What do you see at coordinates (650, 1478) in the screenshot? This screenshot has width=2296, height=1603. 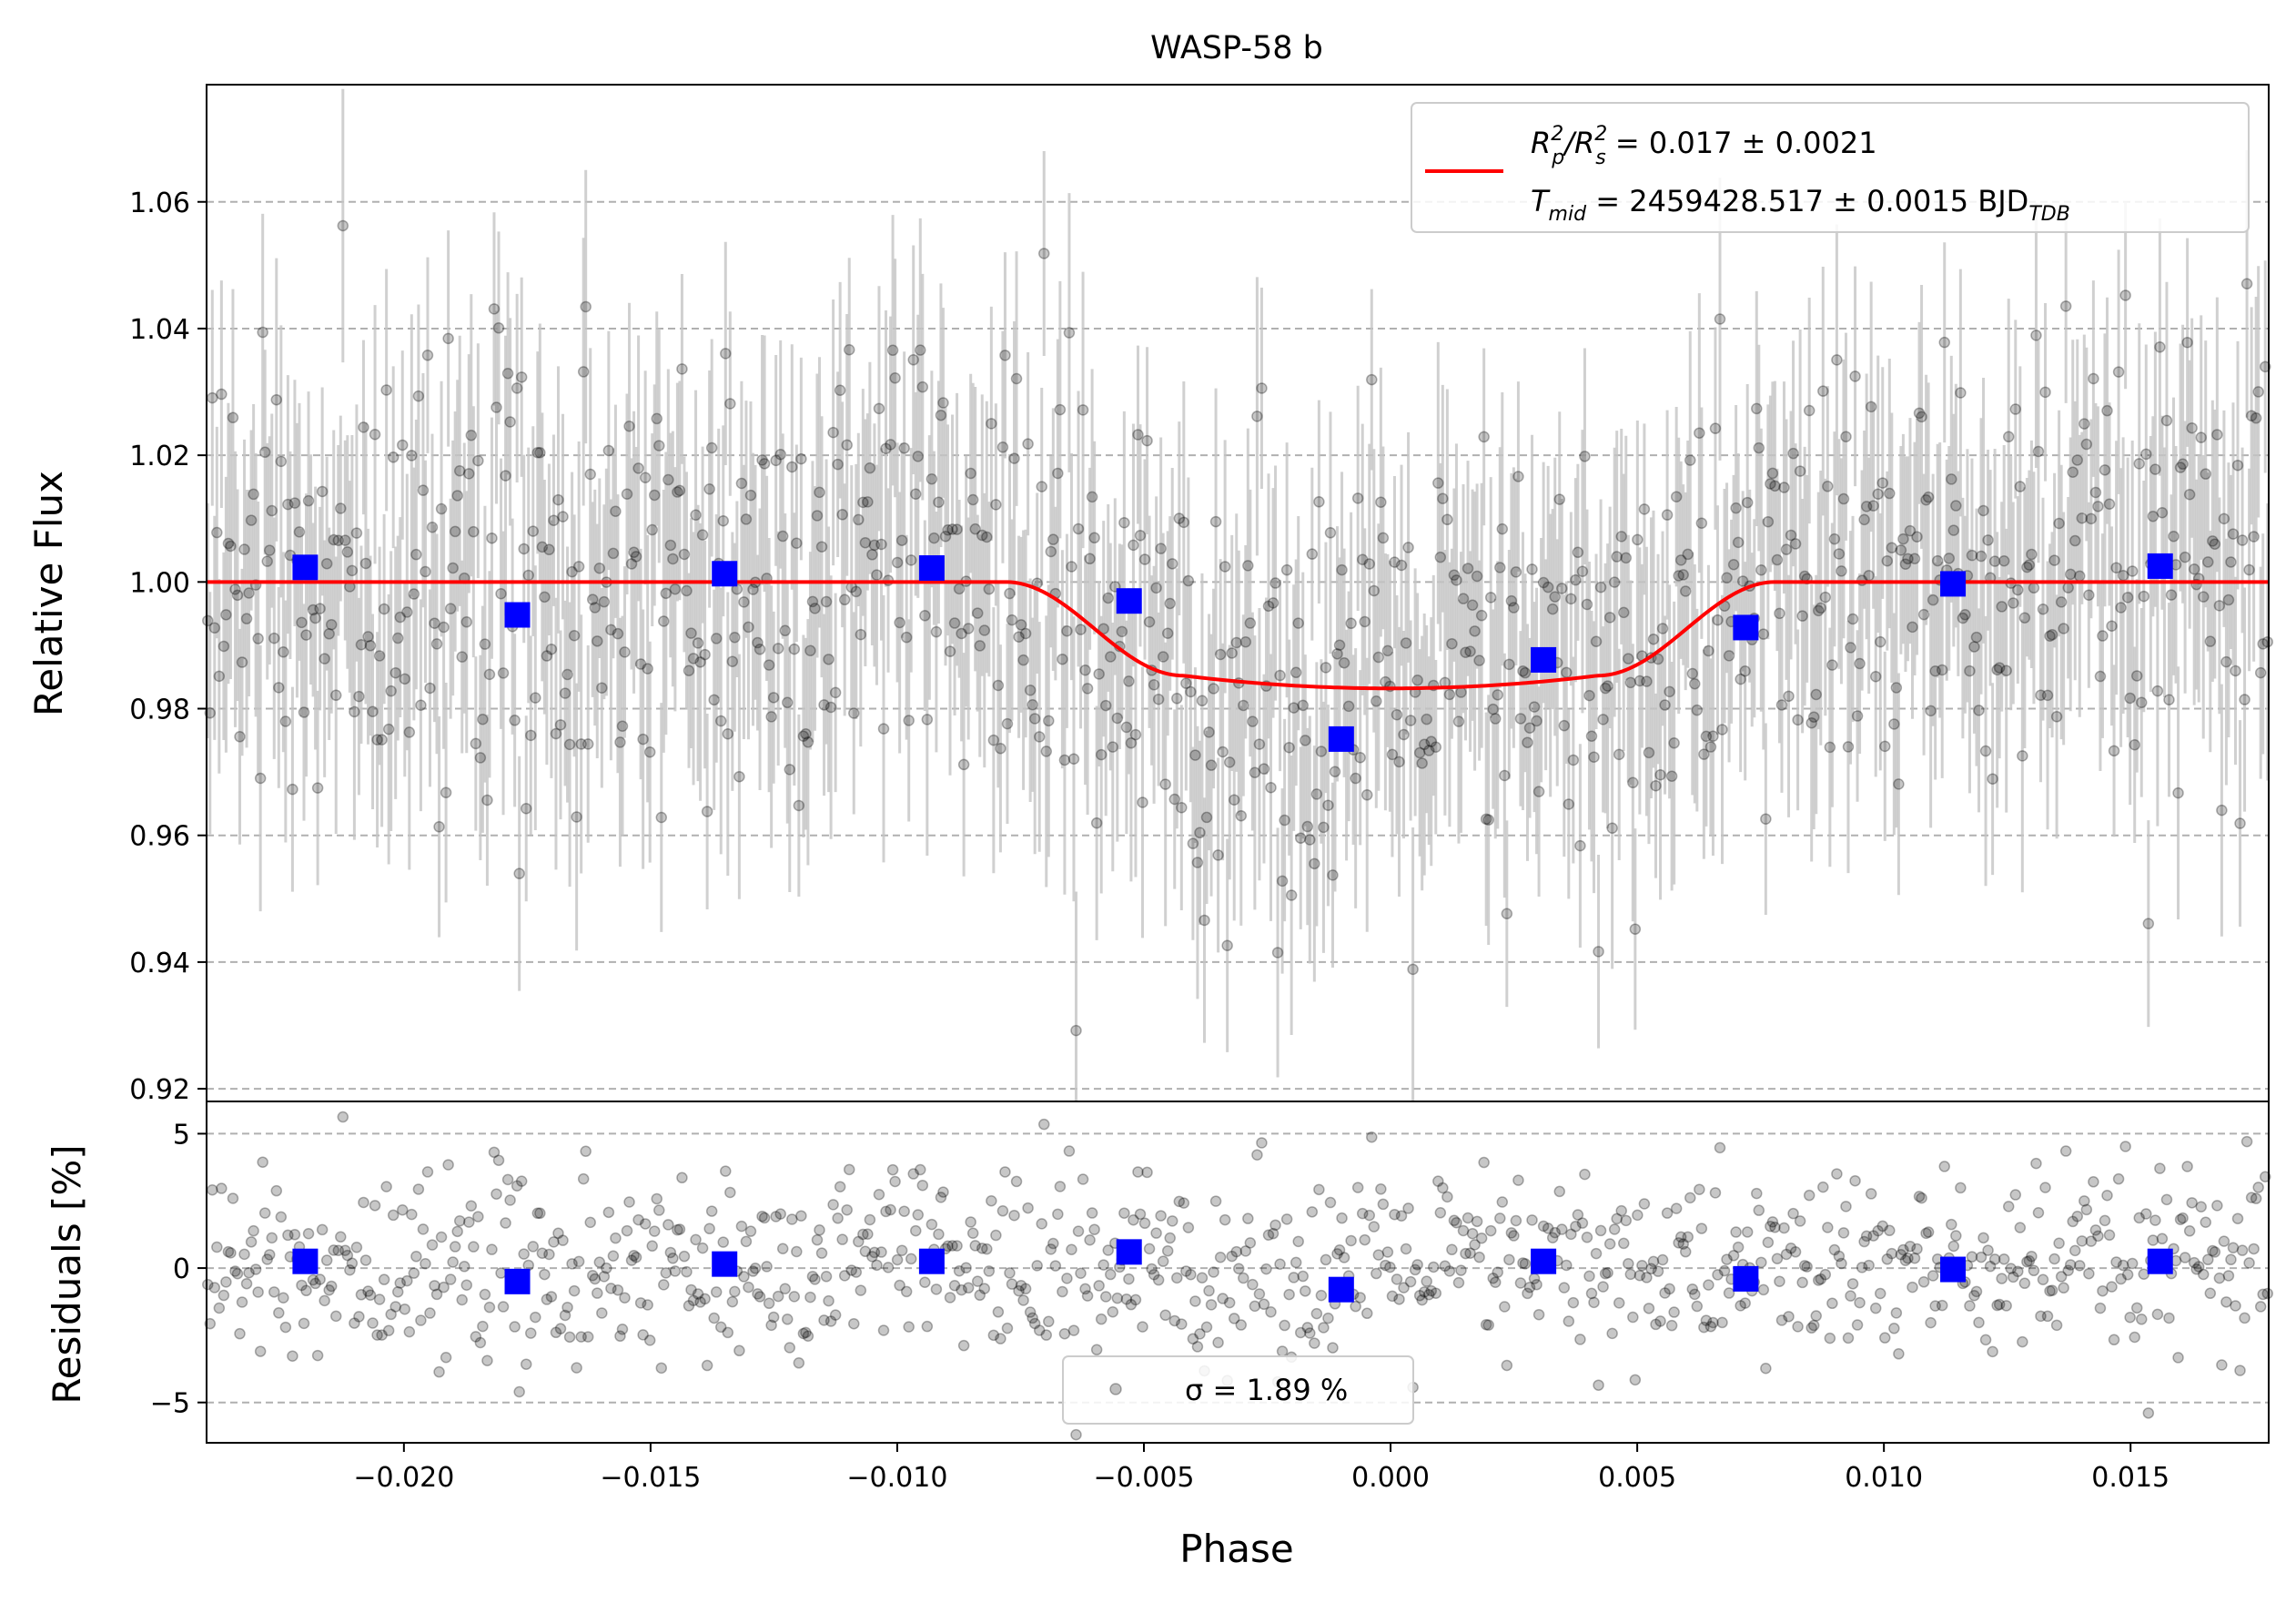 I see `phase-x-tick-label: −0.015` at bounding box center [650, 1478].